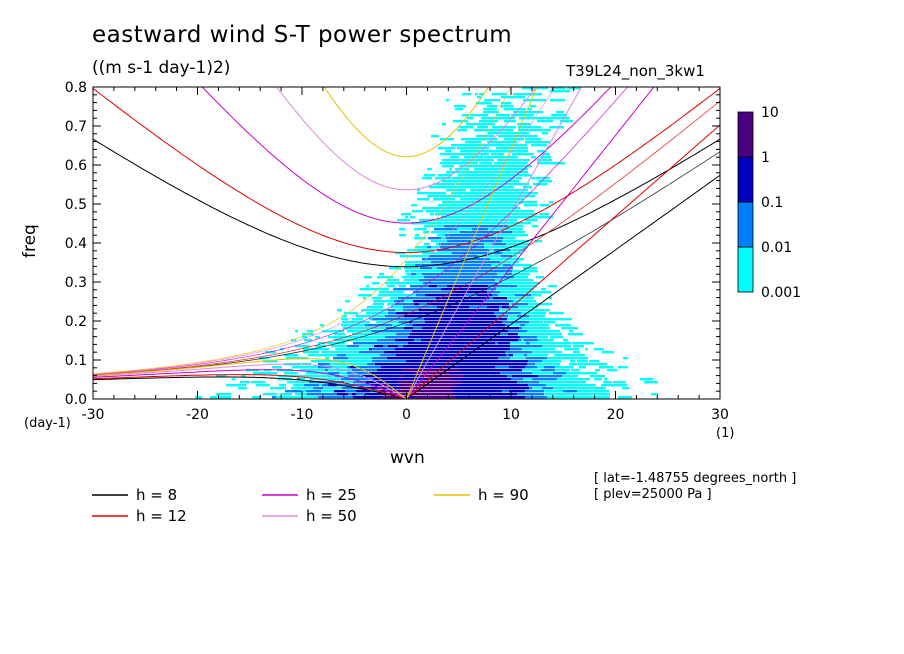 The width and height of the screenshot is (904, 654). What do you see at coordinates (93, 415) in the screenshot?
I see `x-tick-label: -30` at bounding box center [93, 415].